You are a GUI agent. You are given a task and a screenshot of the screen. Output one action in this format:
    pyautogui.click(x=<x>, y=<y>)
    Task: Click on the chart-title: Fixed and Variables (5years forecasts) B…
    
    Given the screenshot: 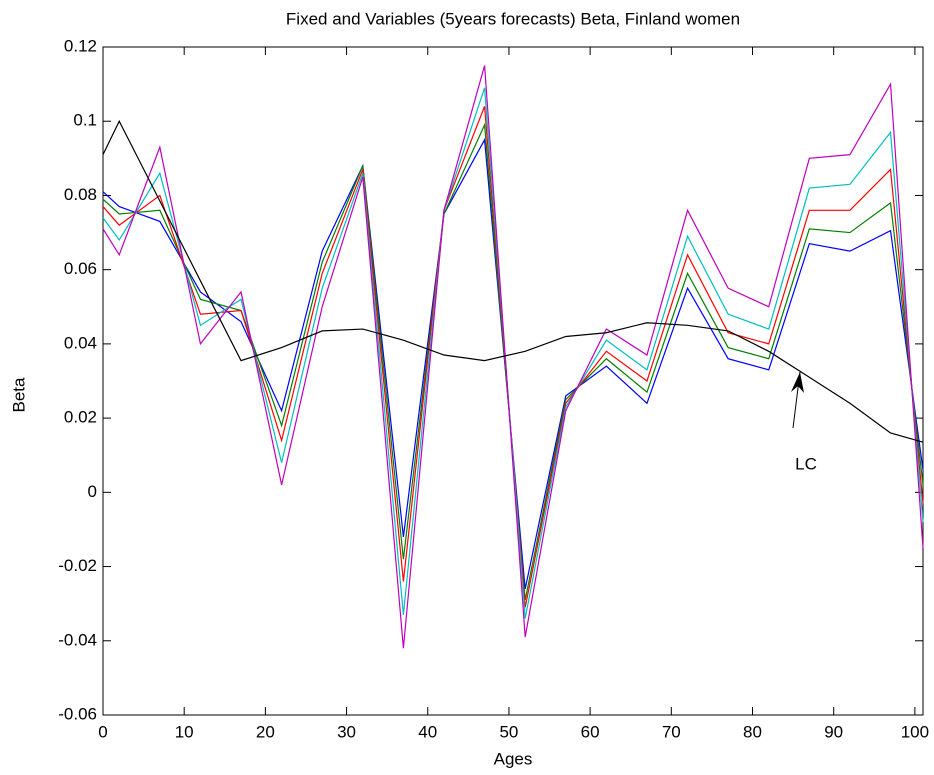 What is the action you would take?
    pyautogui.click(x=513, y=18)
    